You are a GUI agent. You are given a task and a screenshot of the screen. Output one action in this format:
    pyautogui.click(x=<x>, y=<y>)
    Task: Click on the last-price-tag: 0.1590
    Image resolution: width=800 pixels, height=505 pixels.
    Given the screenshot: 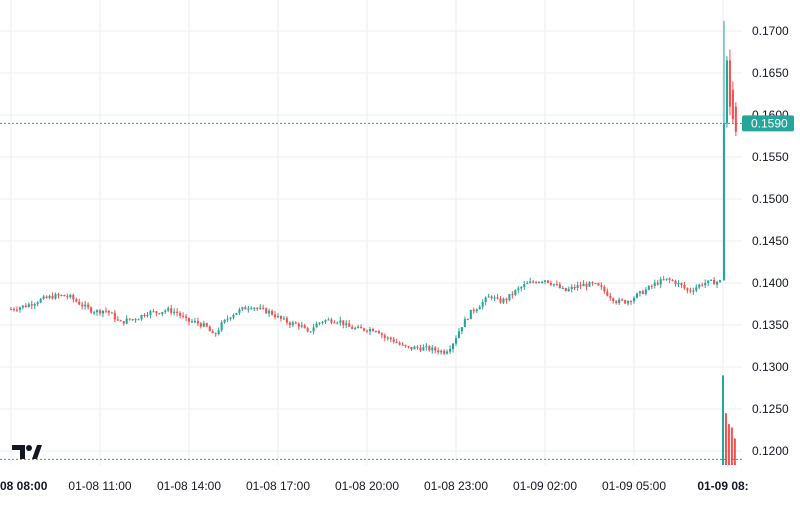 What is the action you would take?
    pyautogui.click(x=768, y=123)
    